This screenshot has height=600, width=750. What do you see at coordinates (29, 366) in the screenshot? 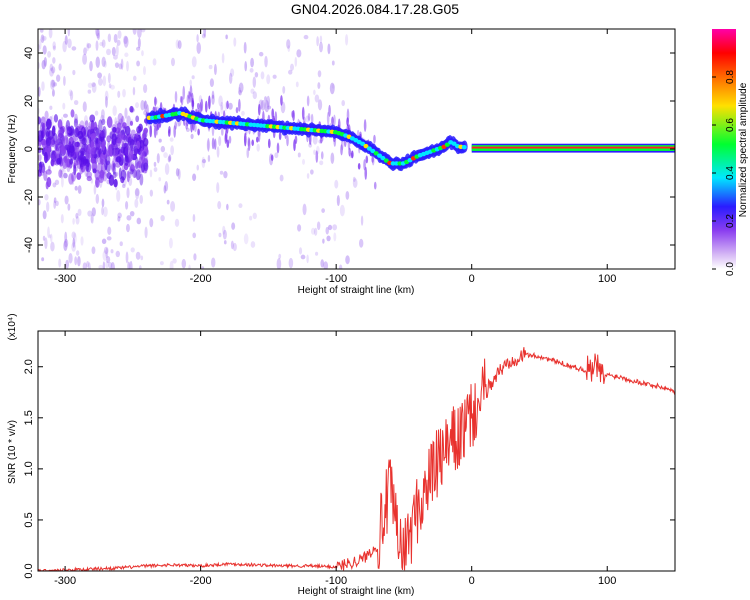
I see `snr-y-tick-label: 2.0` at bounding box center [29, 366].